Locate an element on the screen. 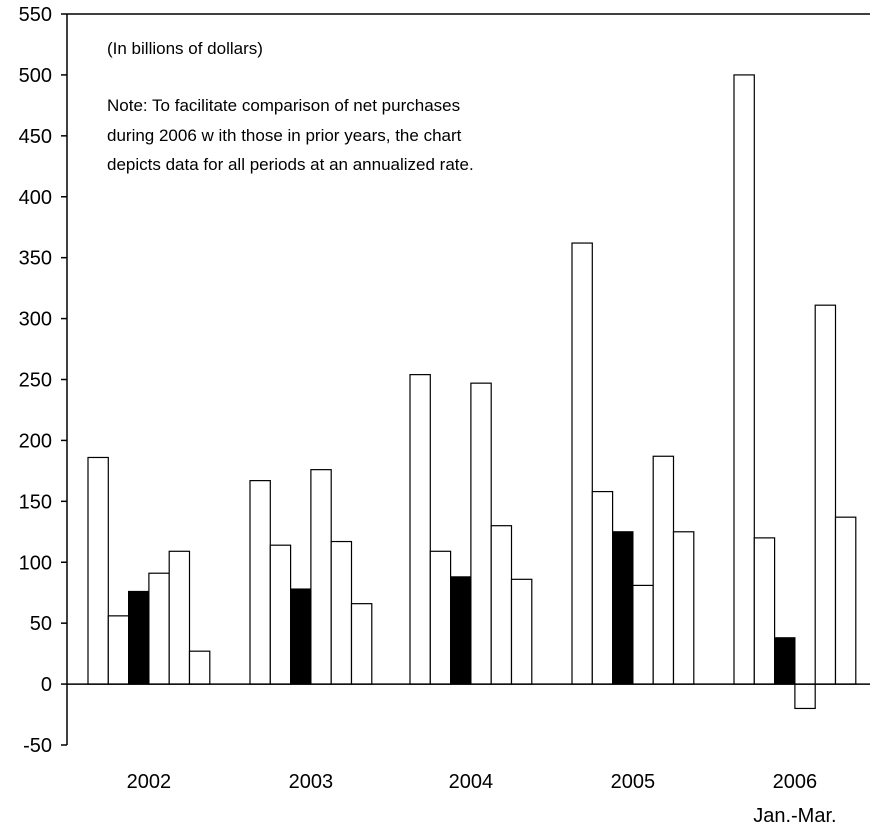  y-tick-label: 350 is located at coordinates (35, 259).